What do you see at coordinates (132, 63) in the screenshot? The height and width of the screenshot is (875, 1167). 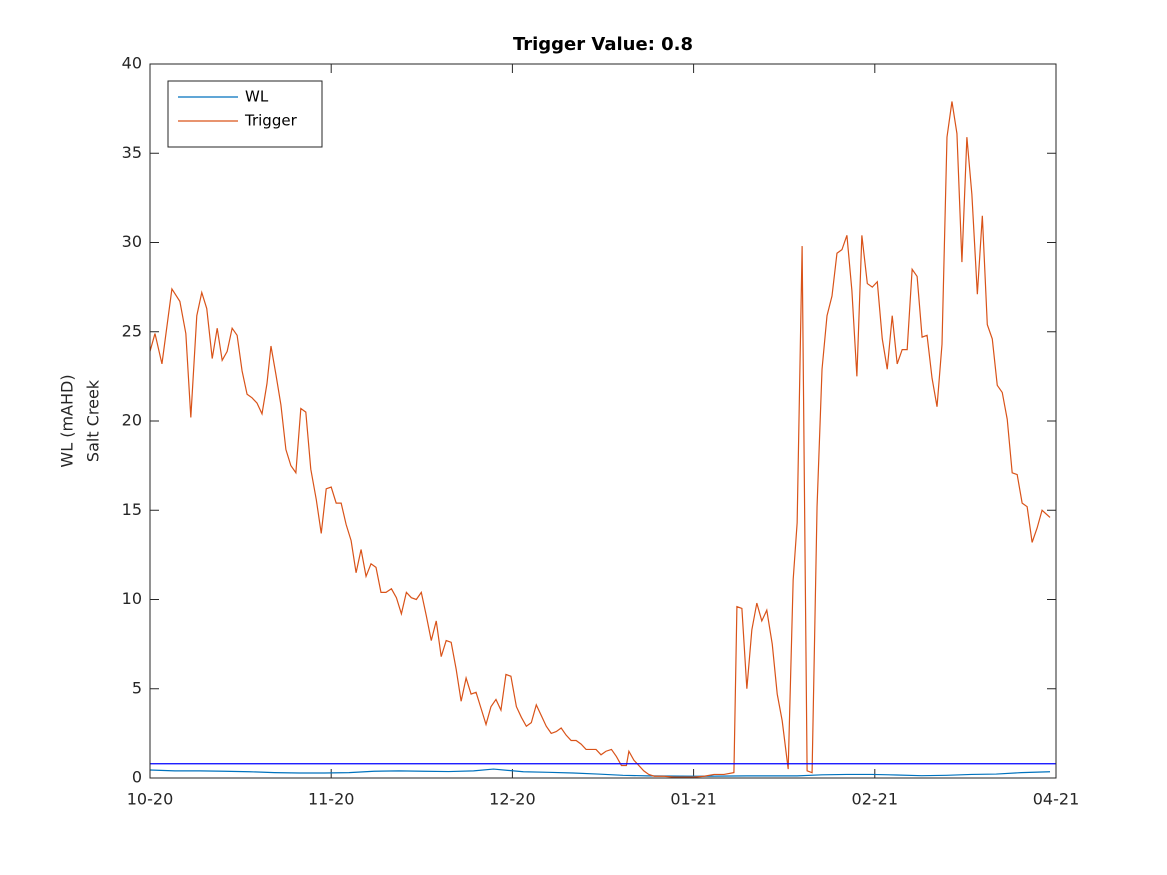 I see `y-tick-label: 40` at bounding box center [132, 63].